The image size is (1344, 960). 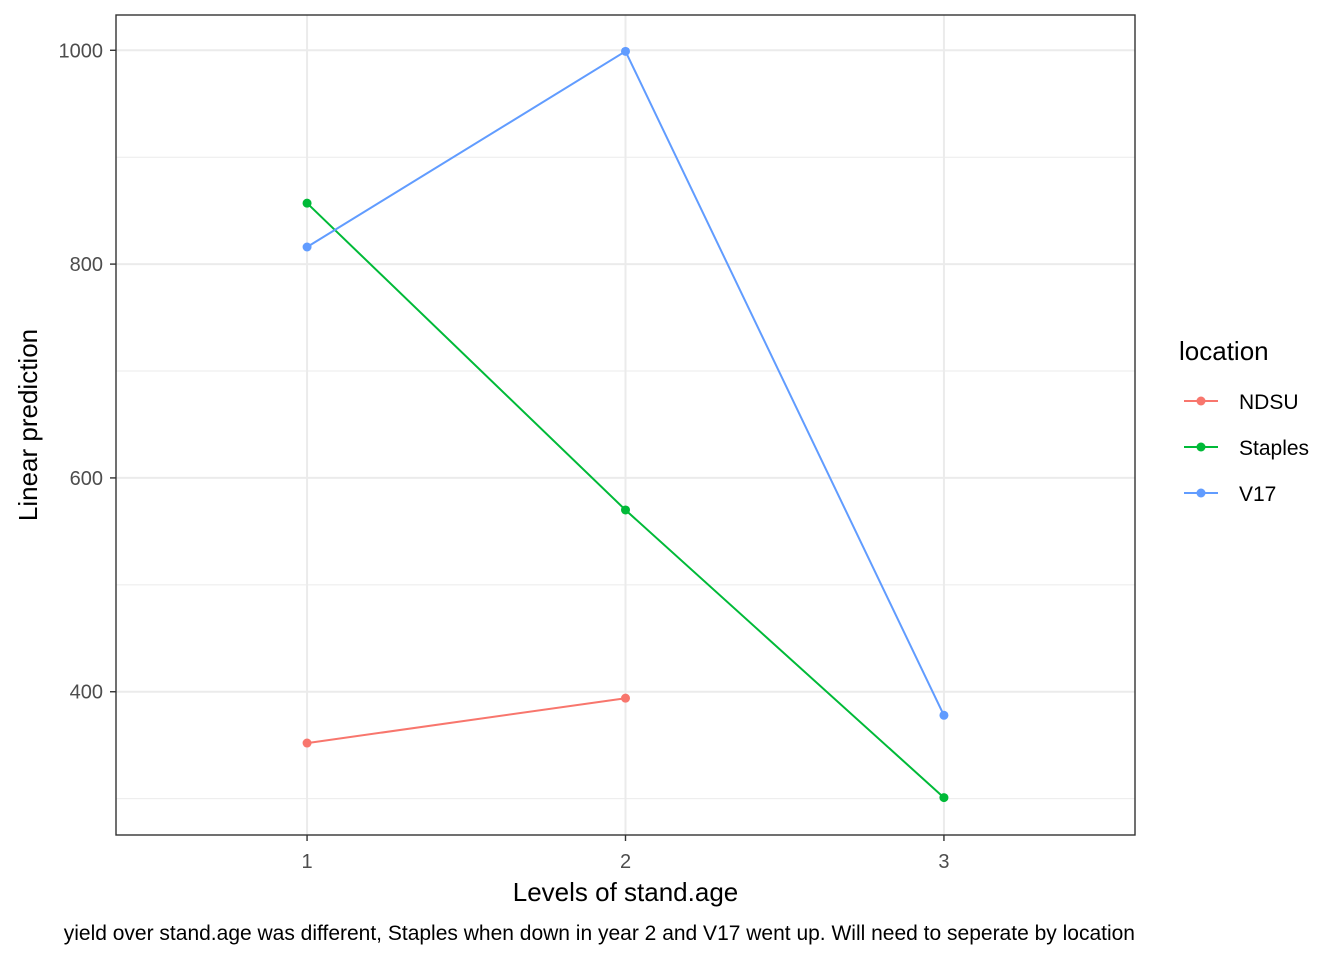 I want to click on legend-items: NDSU Staples V17, so click(x=1246, y=448).